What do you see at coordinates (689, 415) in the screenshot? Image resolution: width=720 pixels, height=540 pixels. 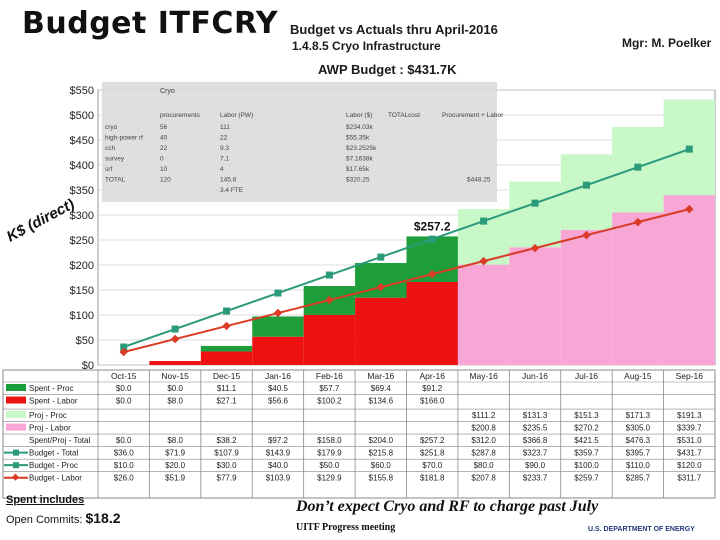 I see `table-cell: $191.3` at bounding box center [689, 415].